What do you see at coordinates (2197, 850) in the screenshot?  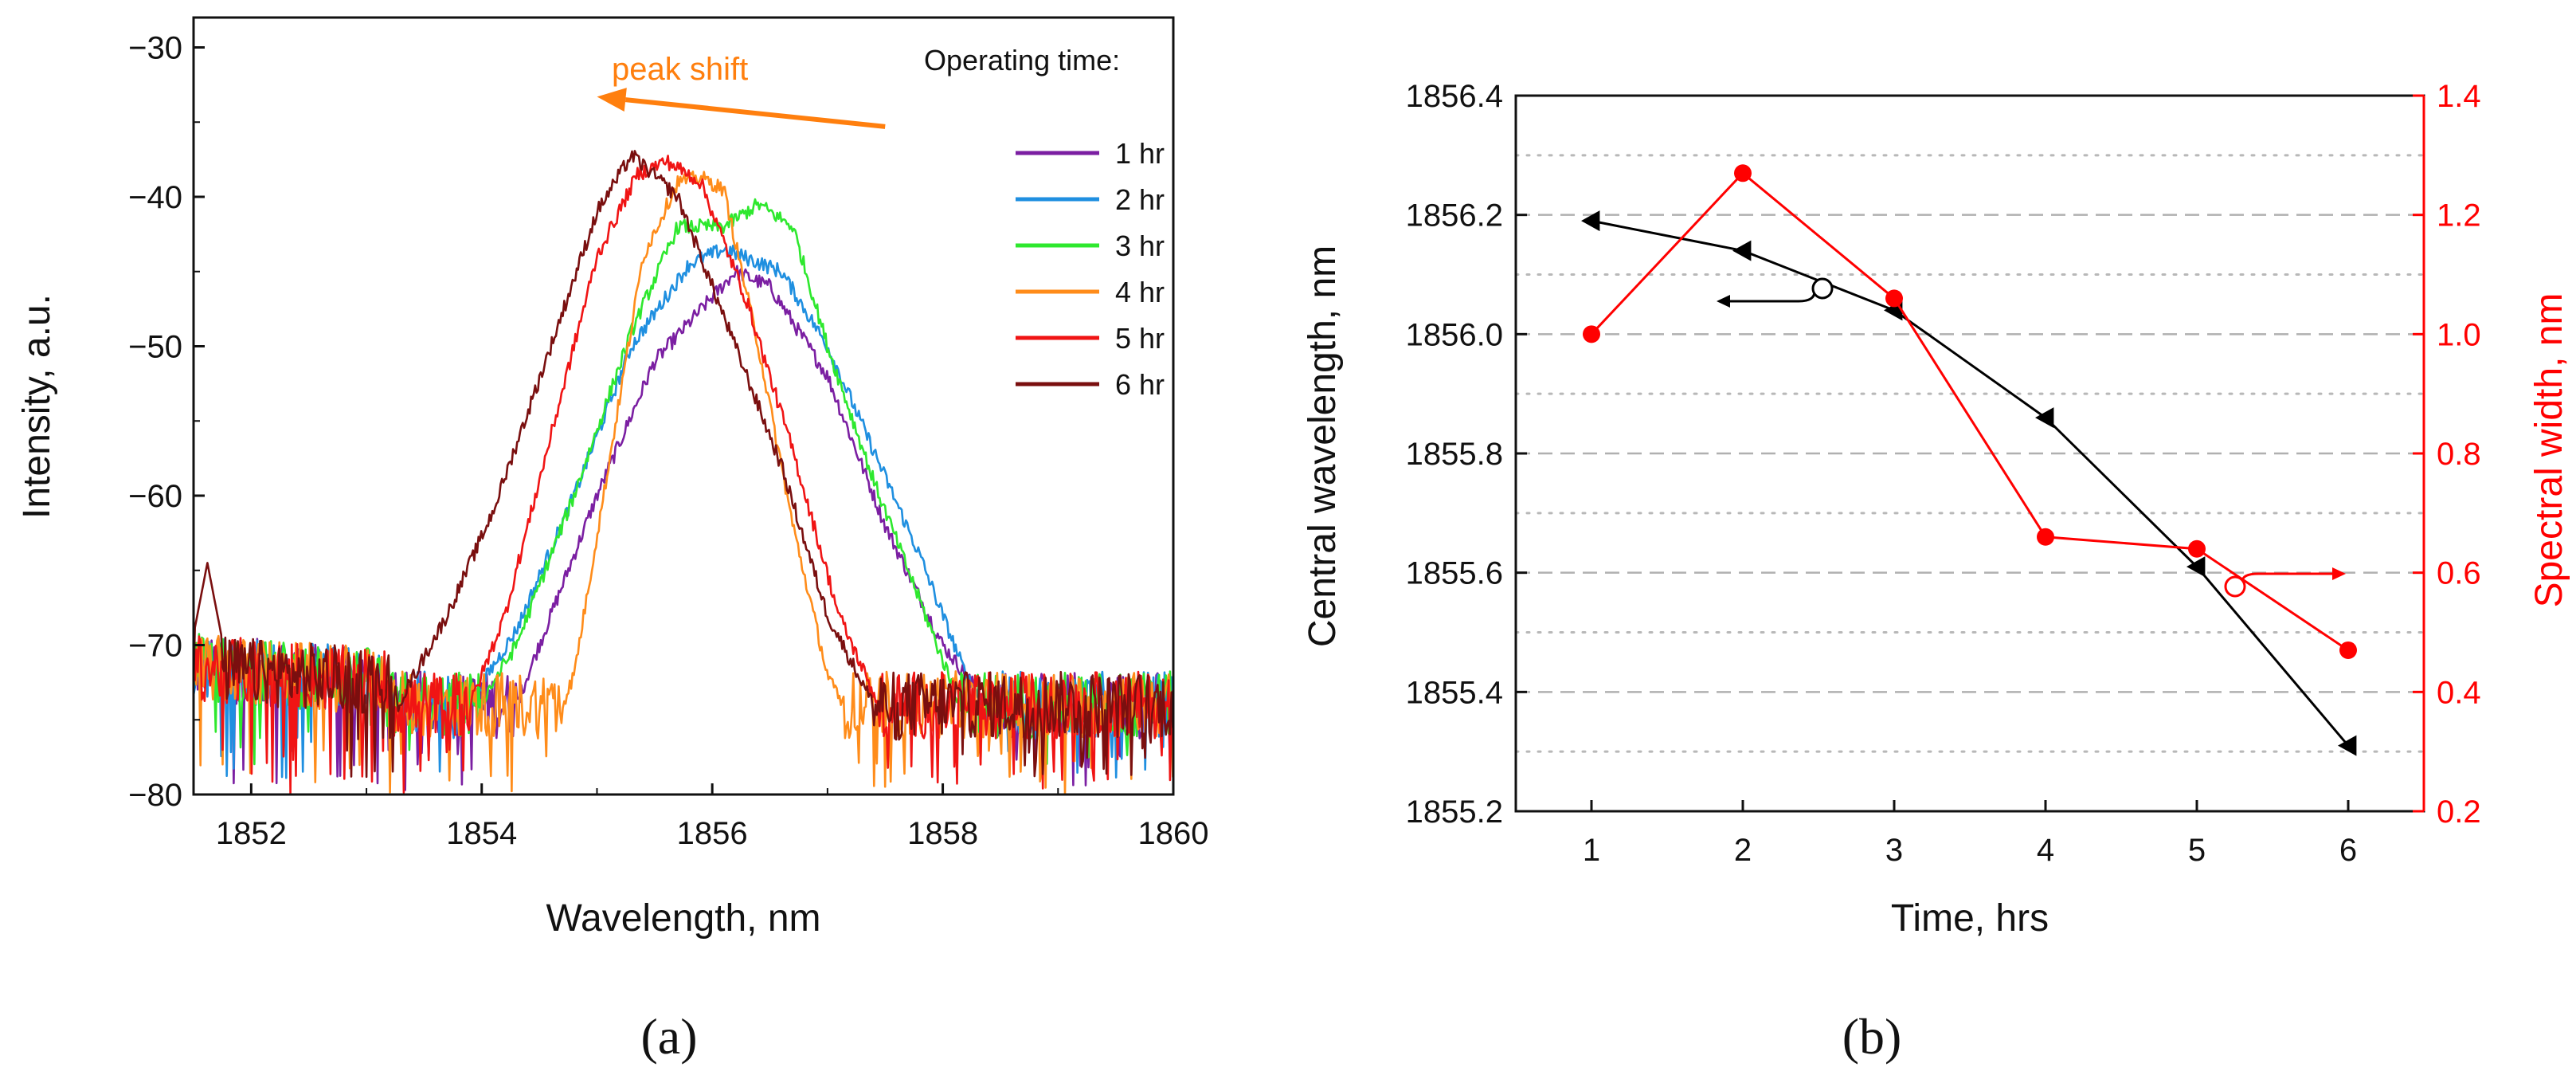 I see `x-tick-label-b: 5` at bounding box center [2197, 850].